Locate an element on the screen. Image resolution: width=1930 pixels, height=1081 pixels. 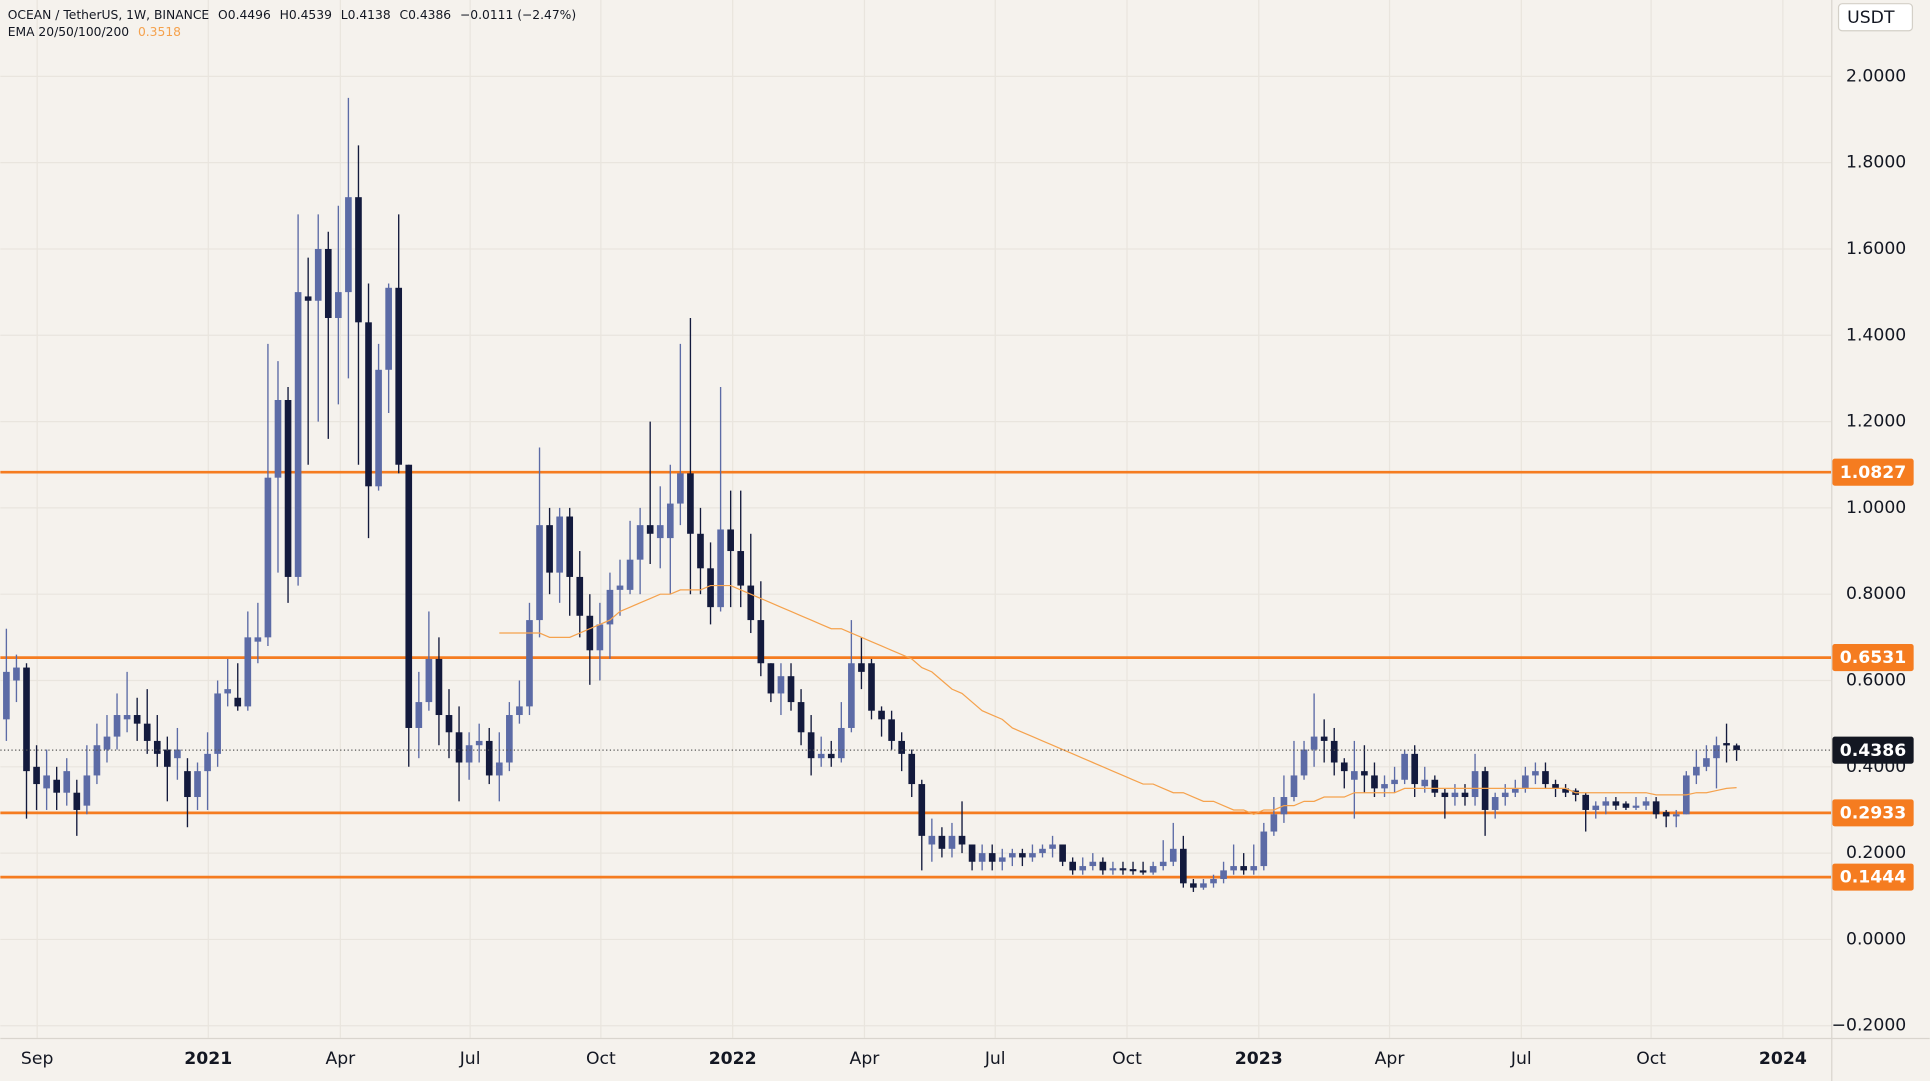
y-tick-label: −0.2000 is located at coordinates (1869, 1026).